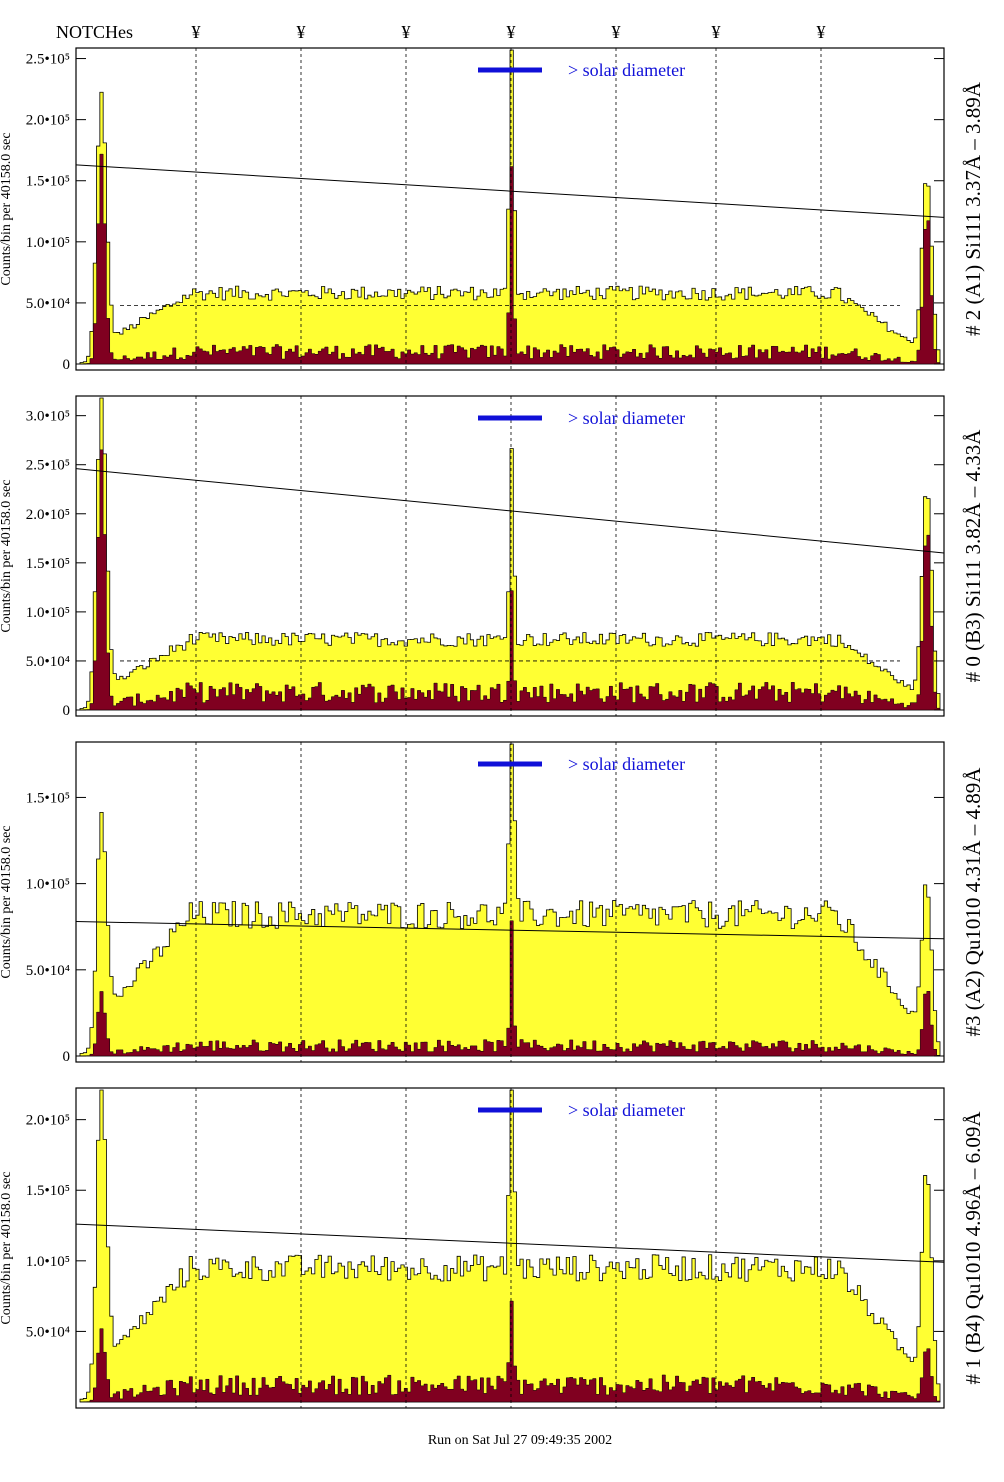 The width and height of the screenshot is (1004, 1482). What do you see at coordinates (973, 902) in the screenshot?
I see `panel-side-label: #3 (A2) Qu1010 4.31Å – 4.89Å` at bounding box center [973, 902].